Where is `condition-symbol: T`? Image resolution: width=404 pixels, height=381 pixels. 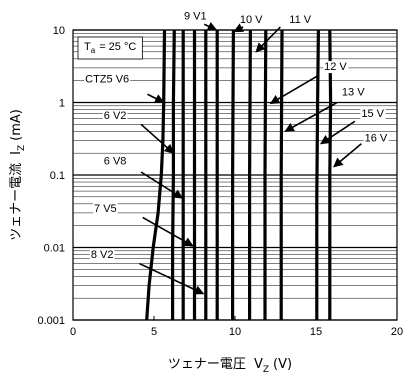 condition-symbol: T is located at coordinates (87, 47).